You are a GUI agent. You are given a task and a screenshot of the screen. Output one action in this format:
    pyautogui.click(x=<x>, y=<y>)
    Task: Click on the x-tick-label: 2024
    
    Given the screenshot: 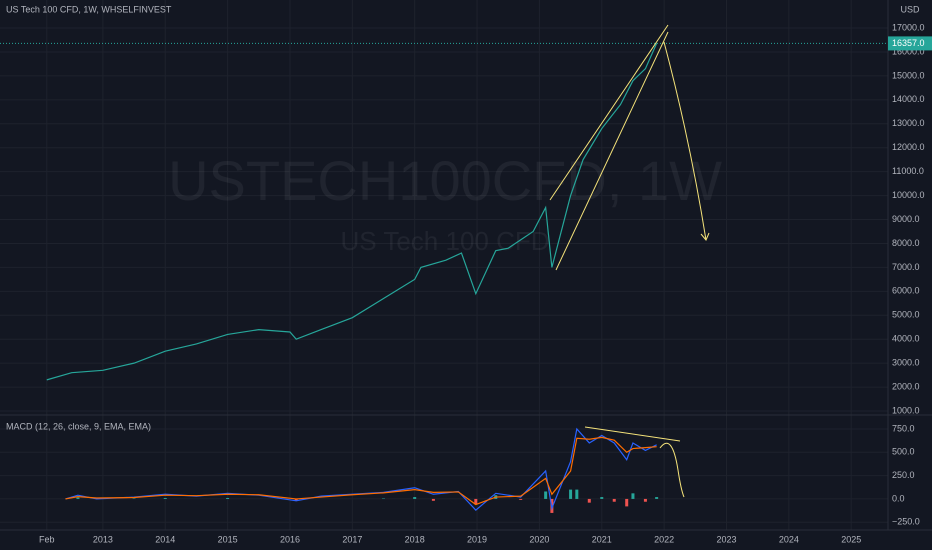 What is the action you would take?
    pyautogui.click(x=789, y=539)
    